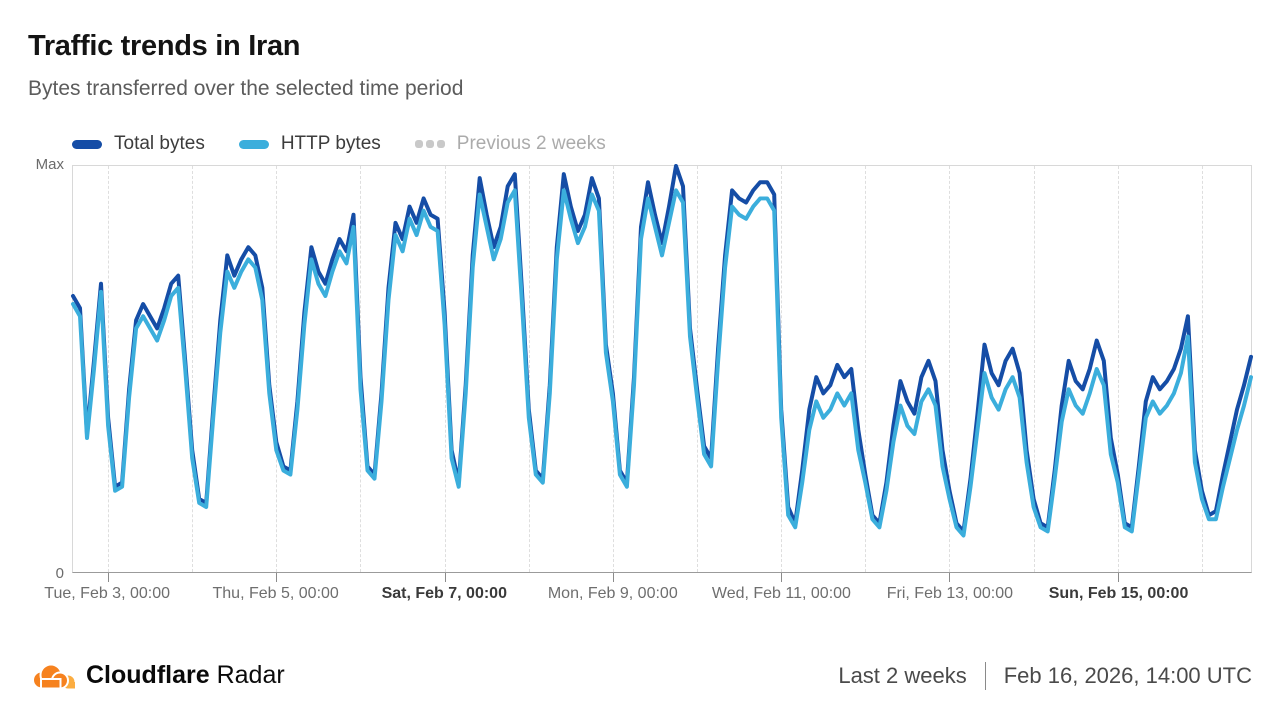 This screenshot has width=1280, height=712. I want to click on x-axis-label: Fri, Feb 13, 00:00, so click(950, 593).